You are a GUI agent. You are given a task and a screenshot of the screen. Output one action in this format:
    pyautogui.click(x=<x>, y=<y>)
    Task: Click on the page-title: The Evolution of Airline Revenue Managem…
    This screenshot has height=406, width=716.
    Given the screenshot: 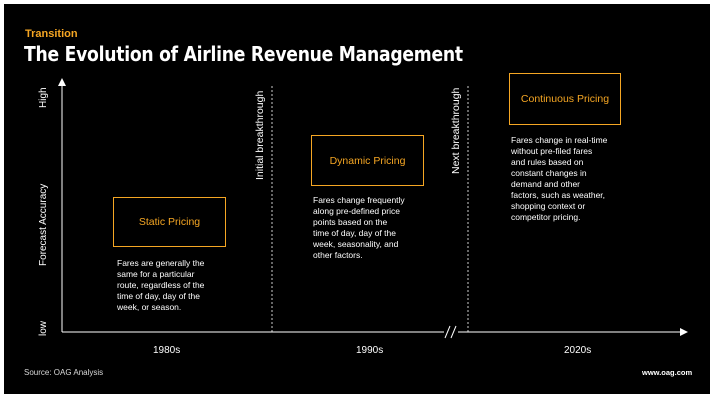 What is the action you would take?
    pyautogui.click(x=243, y=54)
    